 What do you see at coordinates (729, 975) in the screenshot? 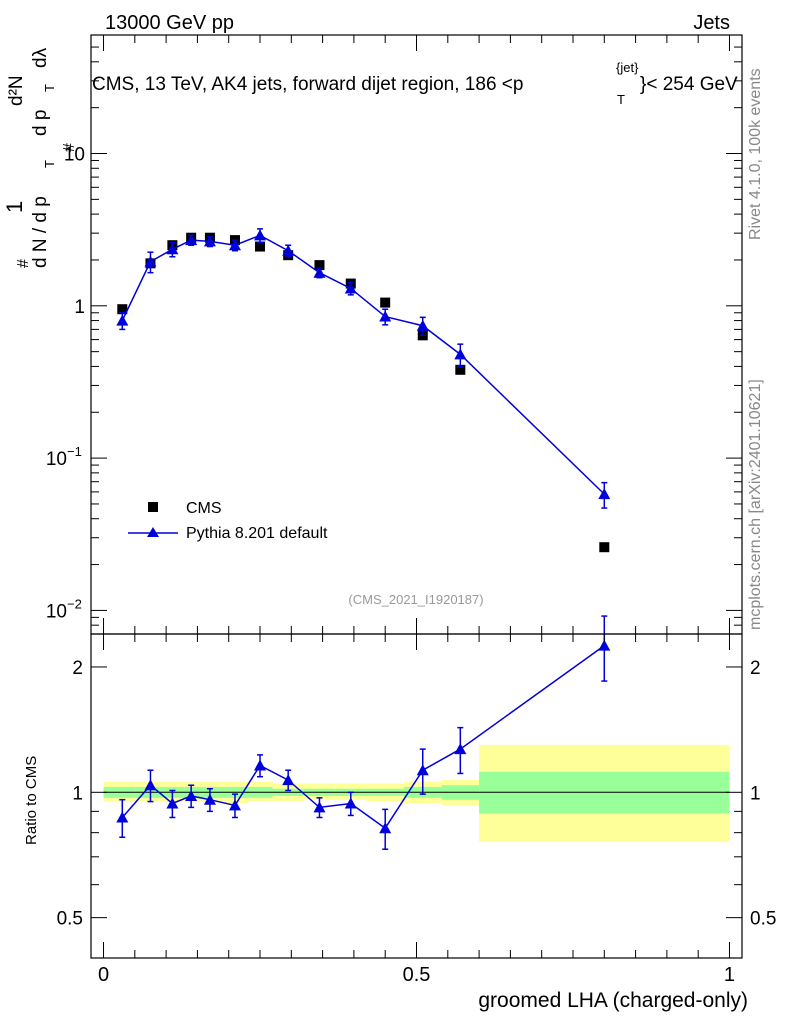
I see `x-tick-label: 1` at bounding box center [729, 975].